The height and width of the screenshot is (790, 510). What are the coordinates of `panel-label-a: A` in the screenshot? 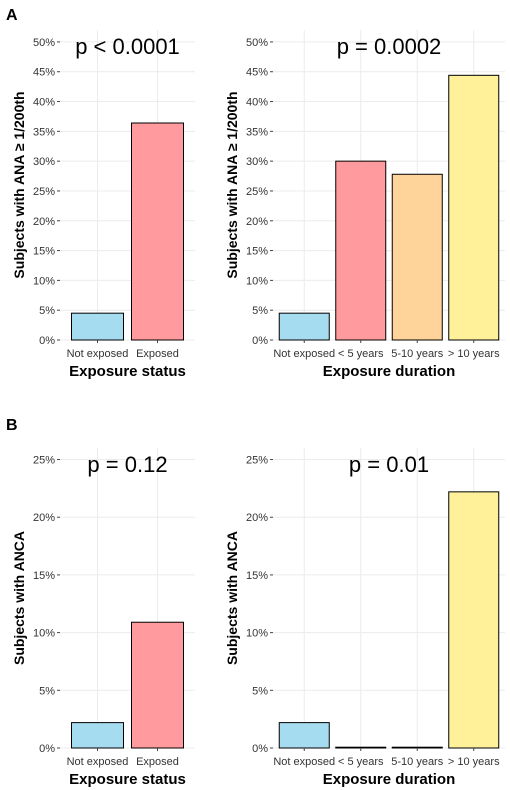 It's located at (12, 15).